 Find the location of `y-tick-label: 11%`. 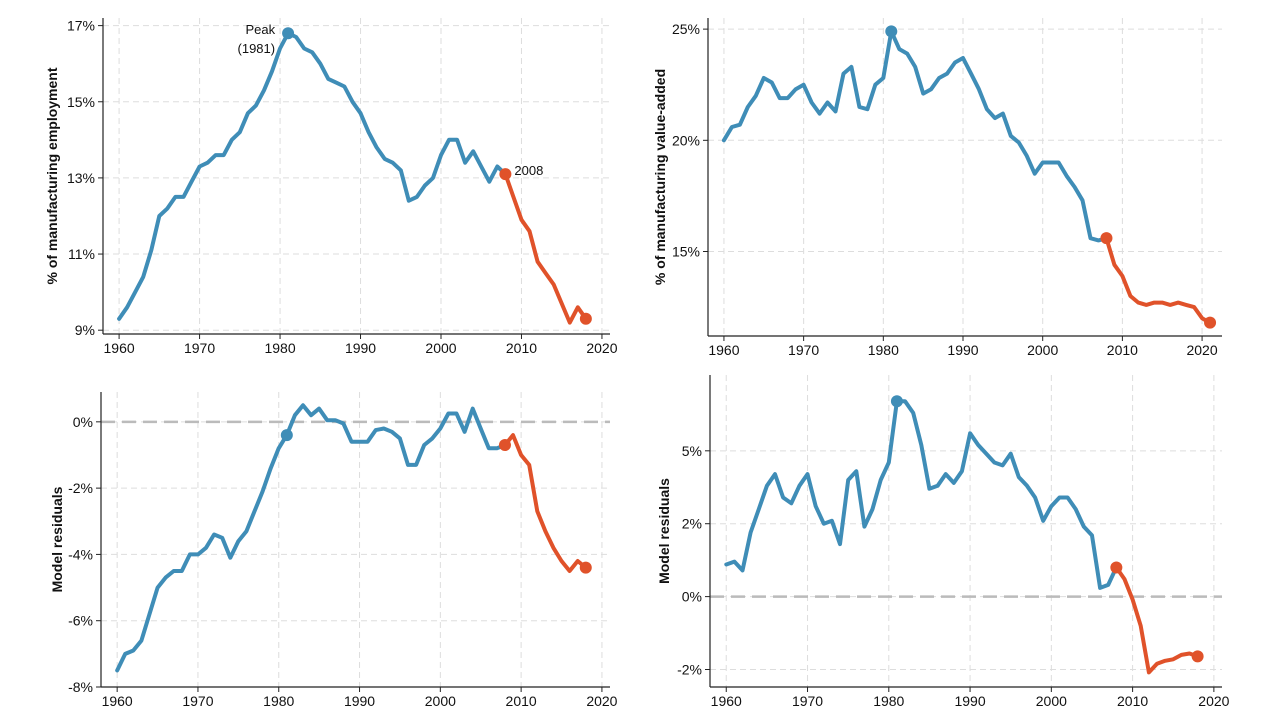

y-tick-label: 11% is located at coordinates (81, 254).